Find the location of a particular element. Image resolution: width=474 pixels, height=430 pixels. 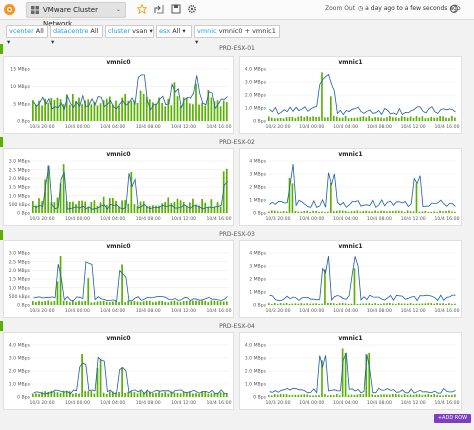

variable-vcenter: vcenter All ▾ is located at coordinates (27, 35).